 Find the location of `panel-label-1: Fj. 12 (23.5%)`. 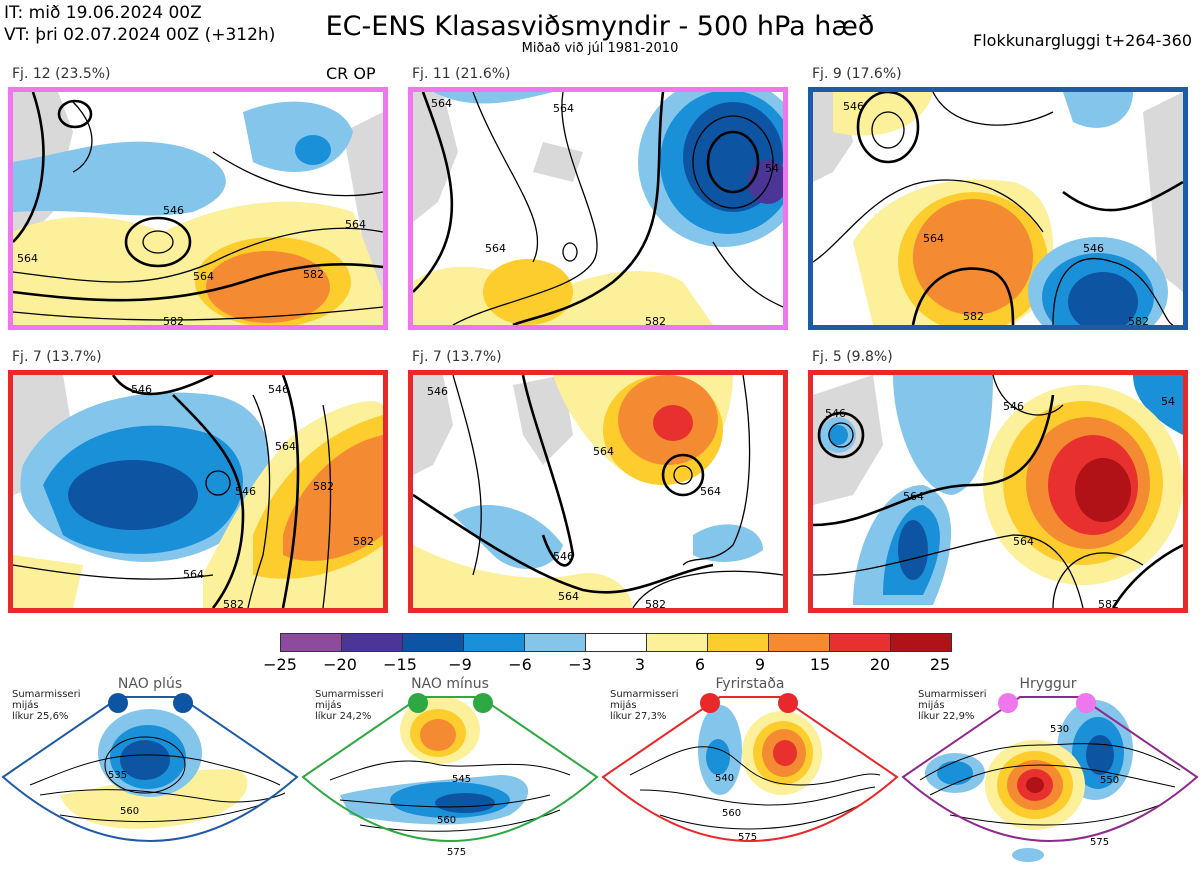

panel-label-1: Fj. 12 (23.5%) is located at coordinates (61, 74).